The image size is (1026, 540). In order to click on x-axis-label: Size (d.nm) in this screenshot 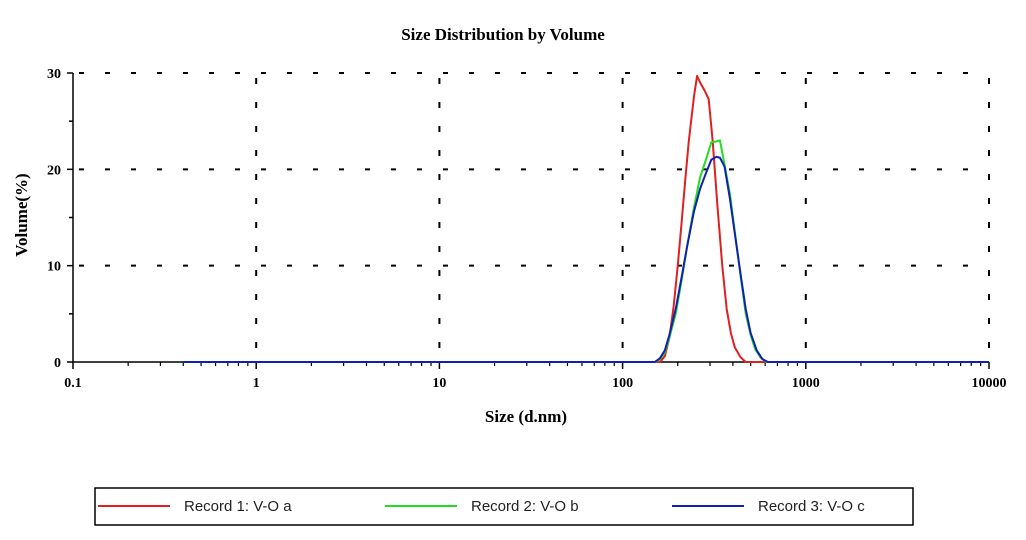, I will do `click(526, 416)`.